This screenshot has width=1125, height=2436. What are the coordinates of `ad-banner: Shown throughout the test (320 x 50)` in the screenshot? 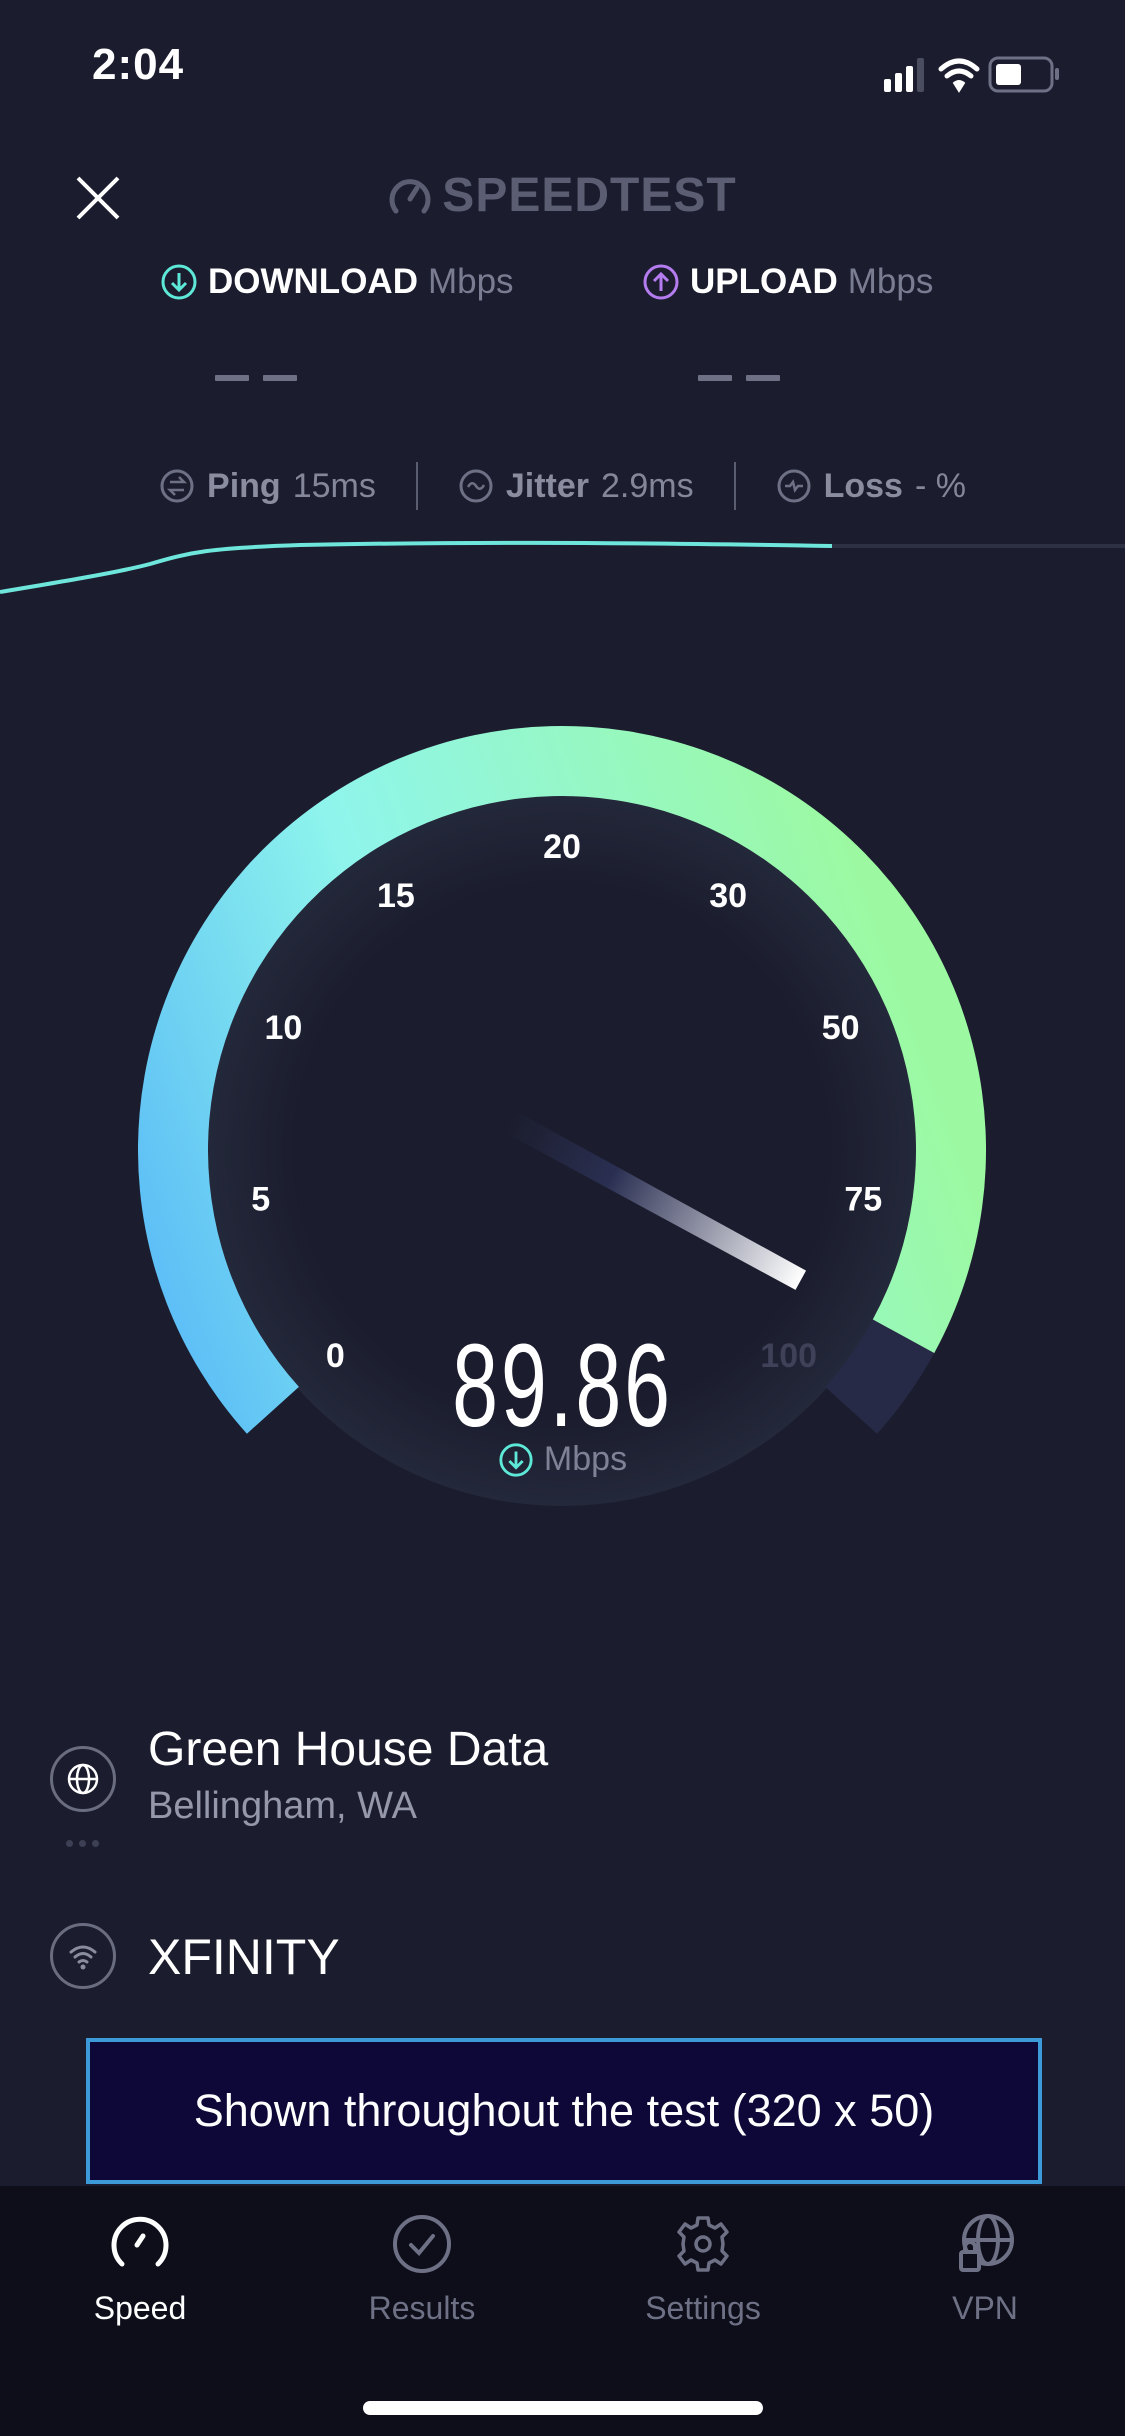 It's located at (564, 2111).